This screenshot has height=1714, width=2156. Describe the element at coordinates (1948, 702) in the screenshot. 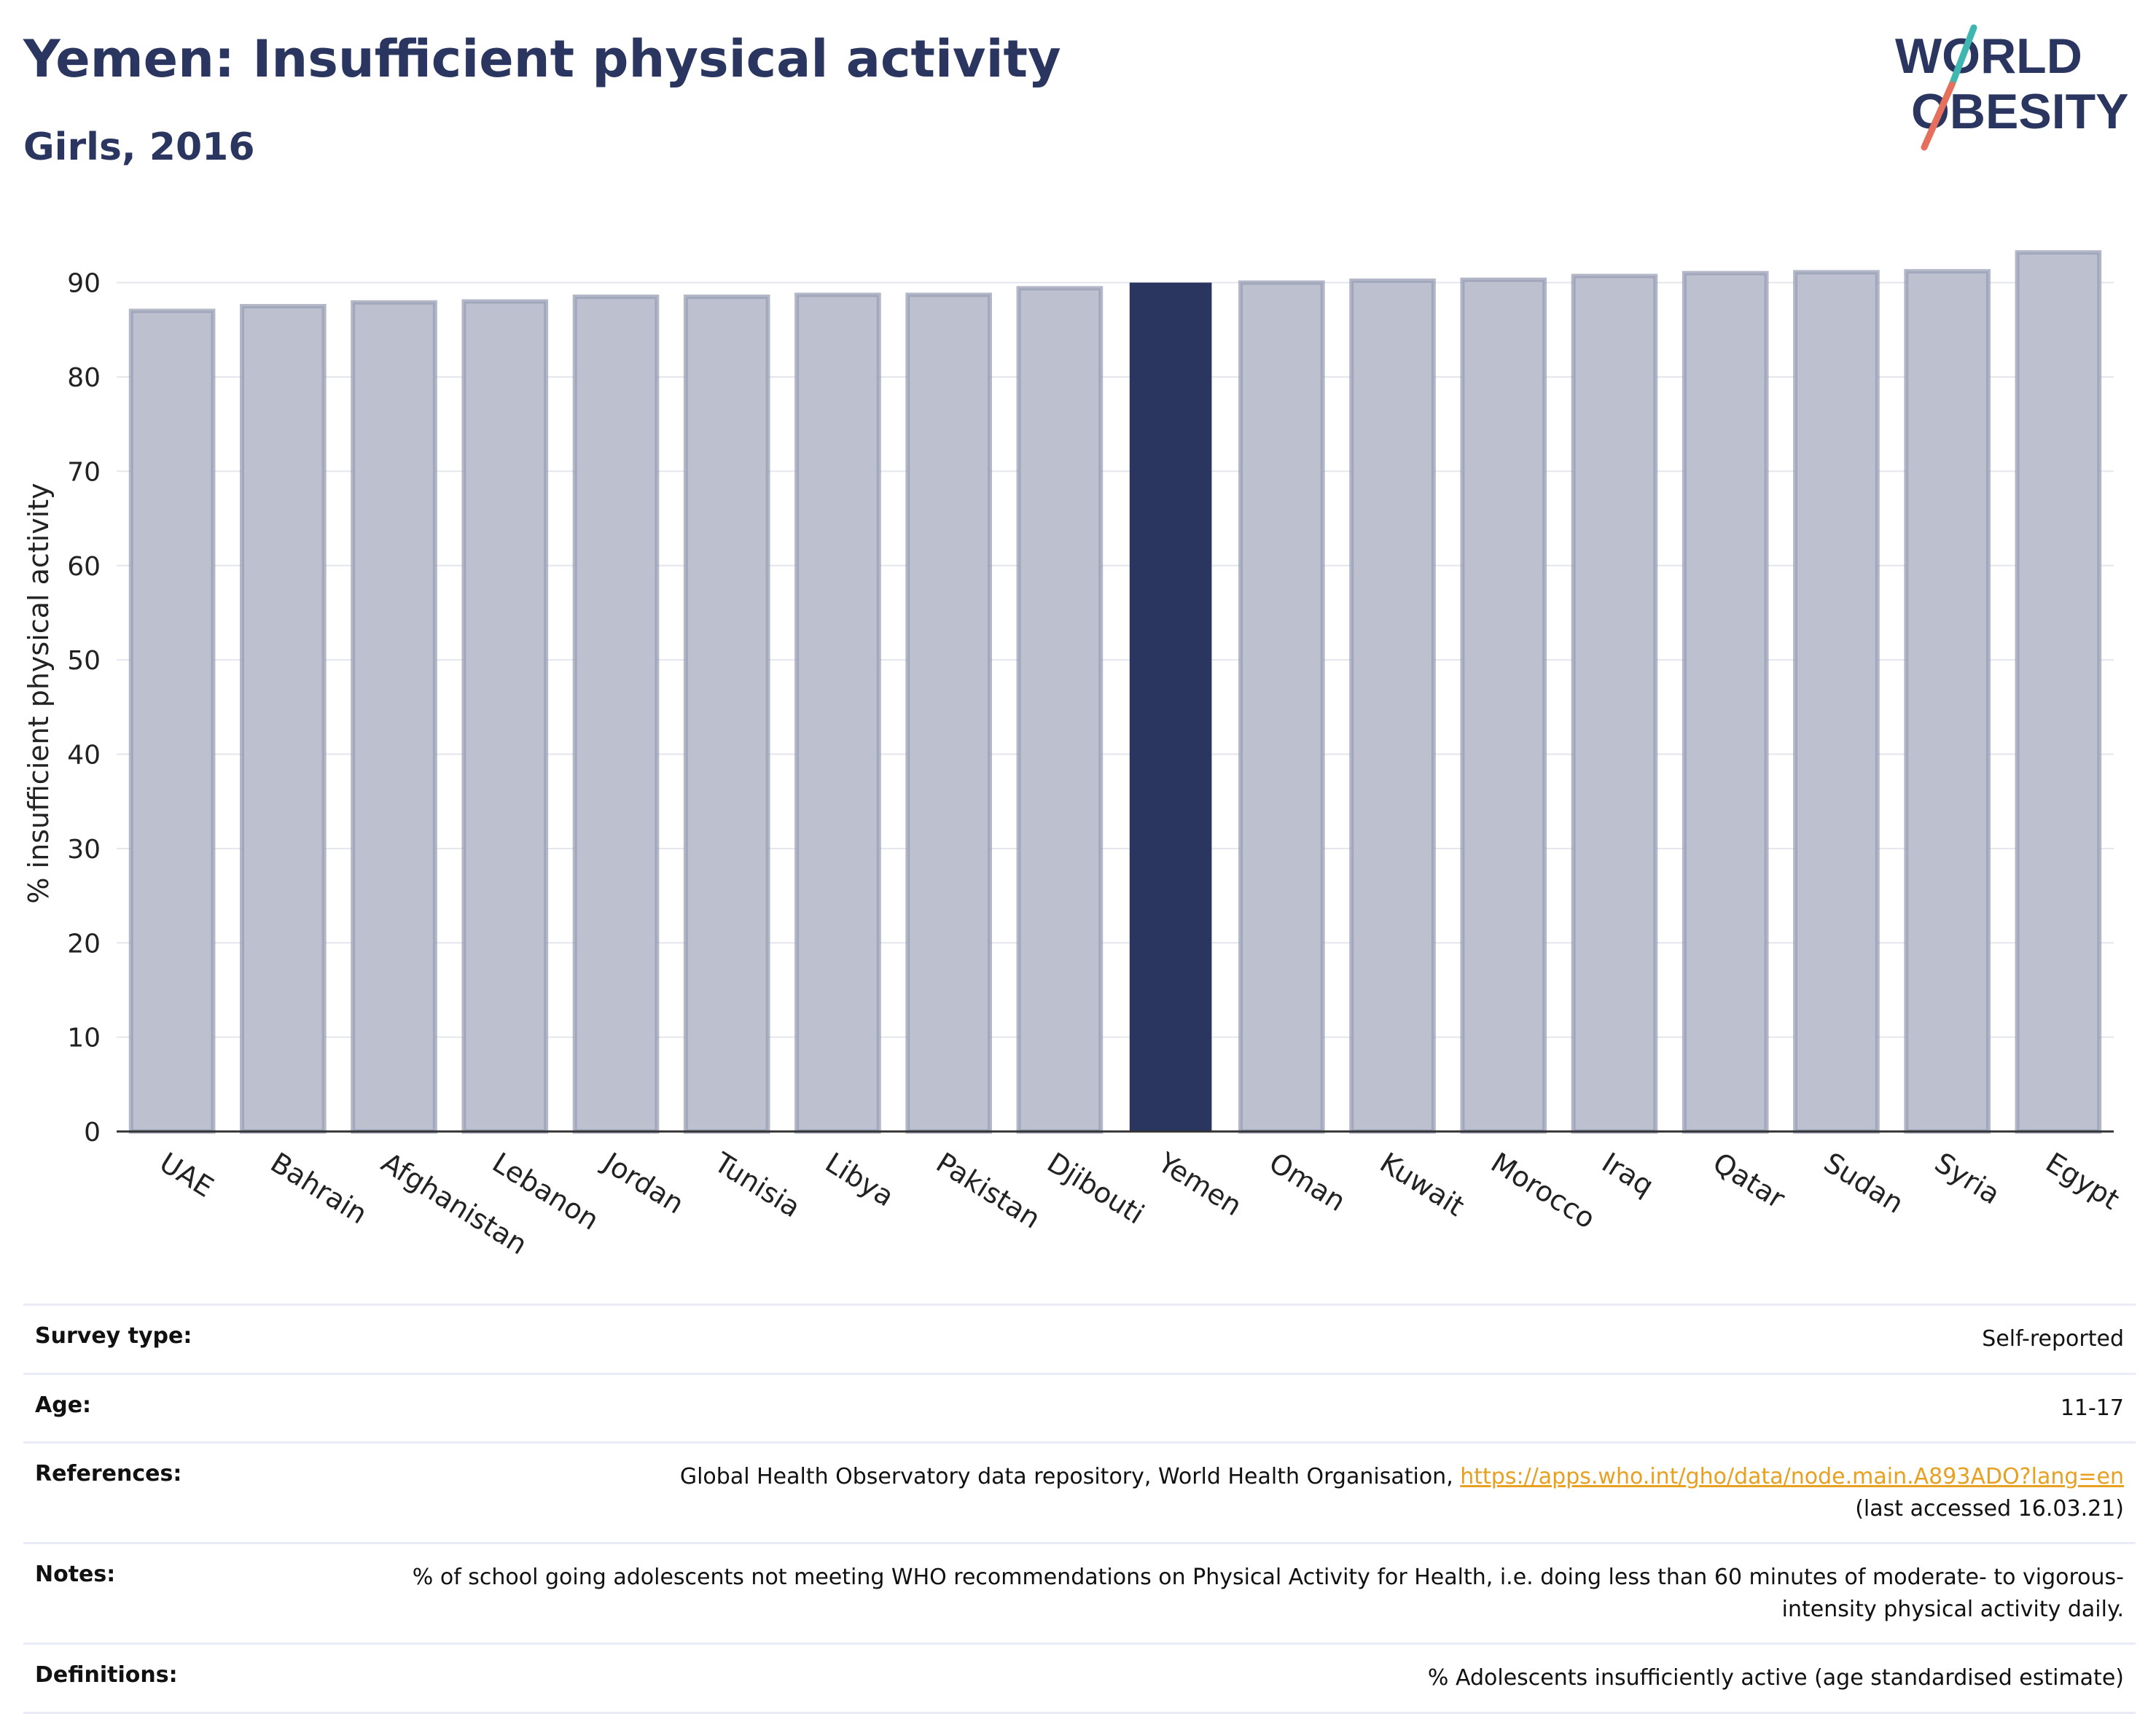

I see `bar-syria` at that location.